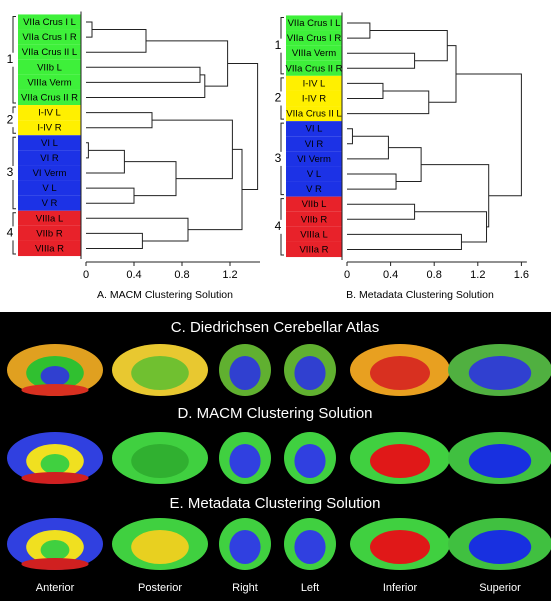 The width and height of the screenshot is (551, 601). Describe the element at coordinates (477, 275) in the screenshot. I see `x-tick-label: 1.2` at that location.